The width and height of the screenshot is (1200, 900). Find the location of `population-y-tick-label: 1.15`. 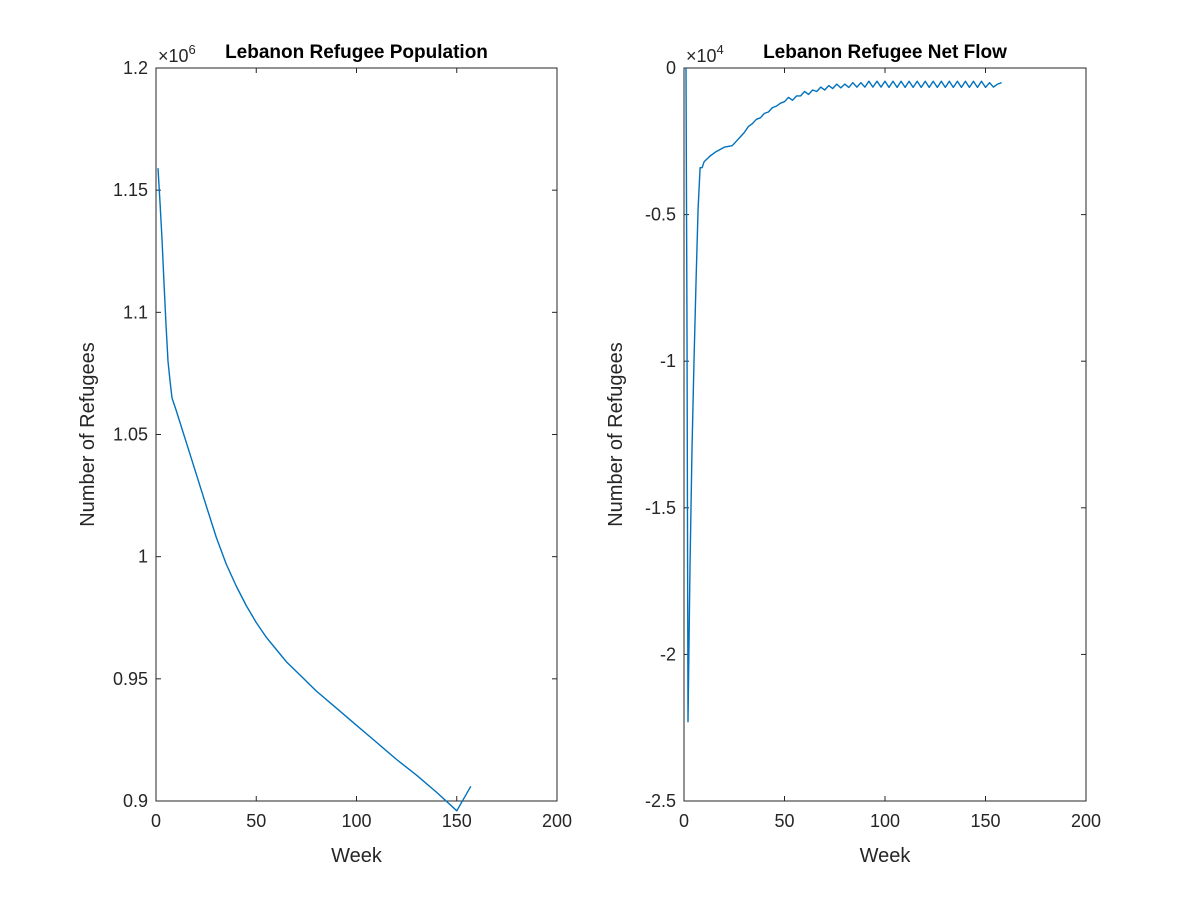

population-y-tick-label: 1.15 is located at coordinates (130, 190).